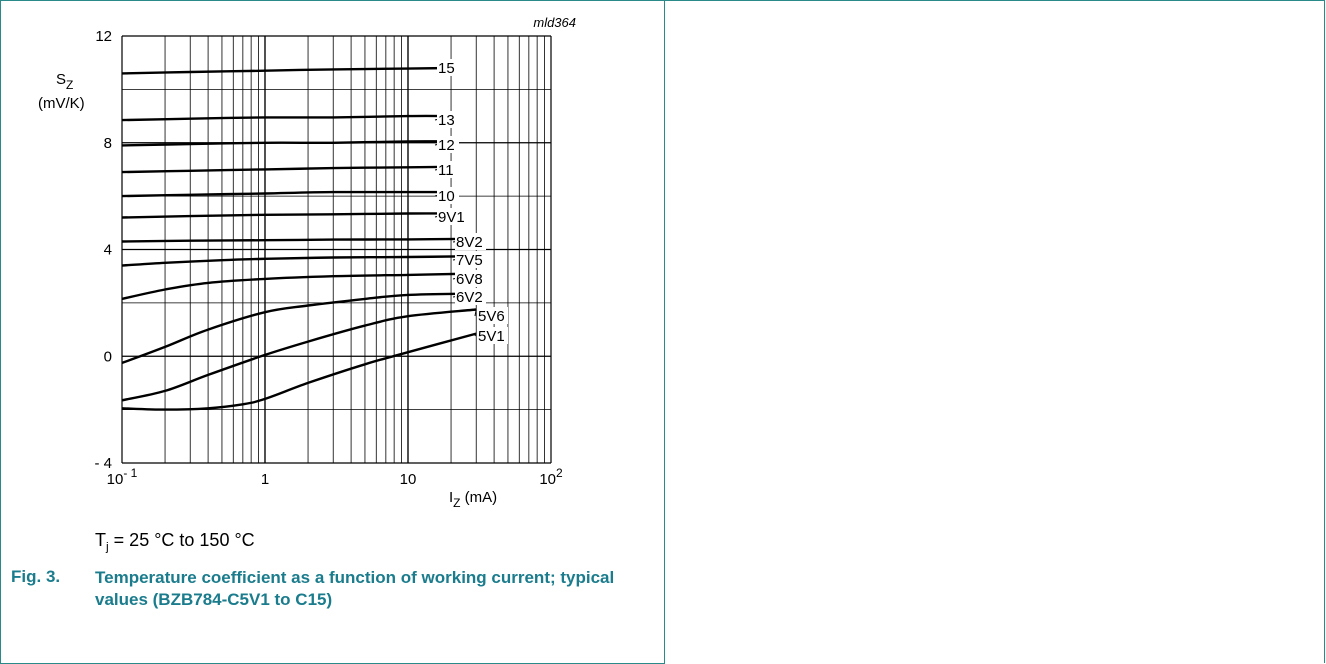 The image size is (1326, 664). I want to click on x-axis-label: IZ (mA), so click(473, 499).